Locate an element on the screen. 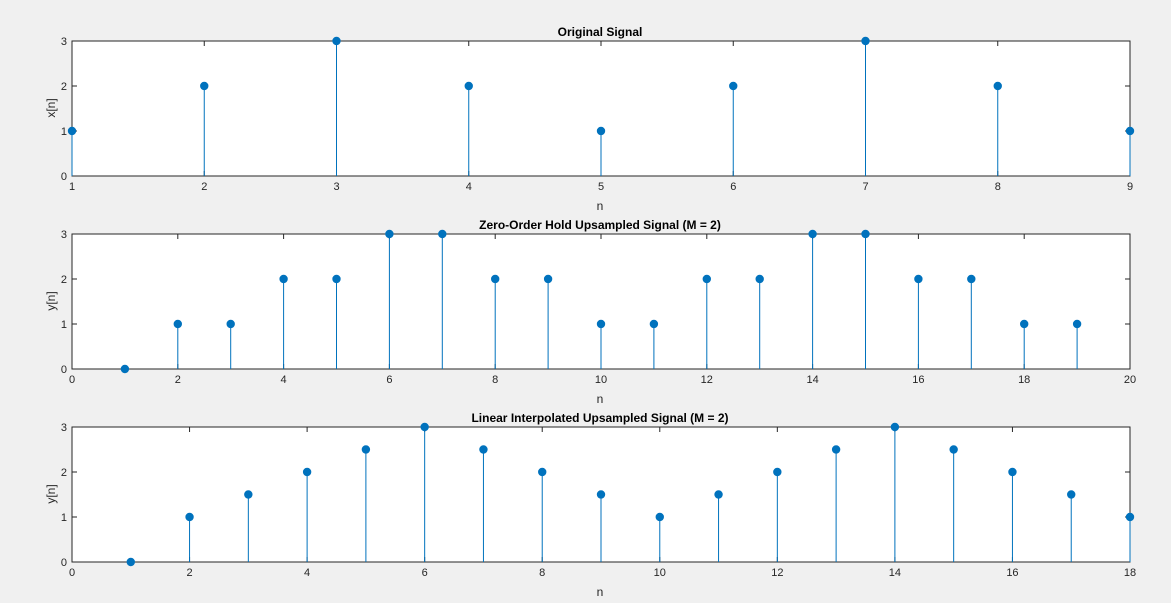 This screenshot has width=1171, height=603. chart-title: Zero-Order Hold Upsampled Signal (M = 2) is located at coordinates (600, 225).